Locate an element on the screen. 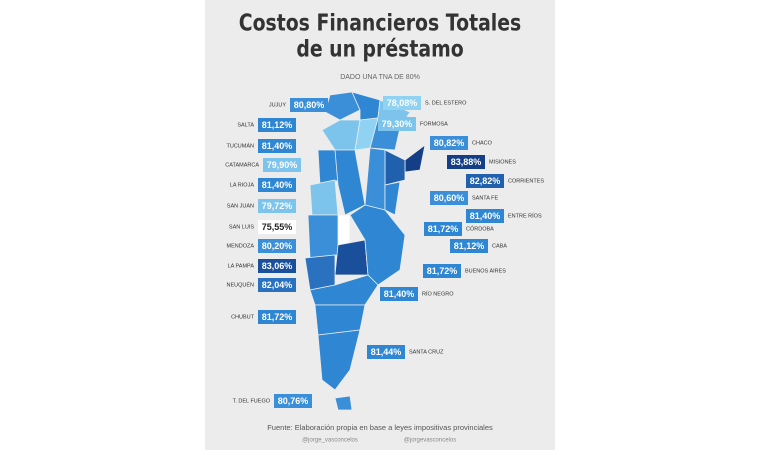 This screenshot has height=455, width=760. value-label: 78,08% is located at coordinates (402, 103).